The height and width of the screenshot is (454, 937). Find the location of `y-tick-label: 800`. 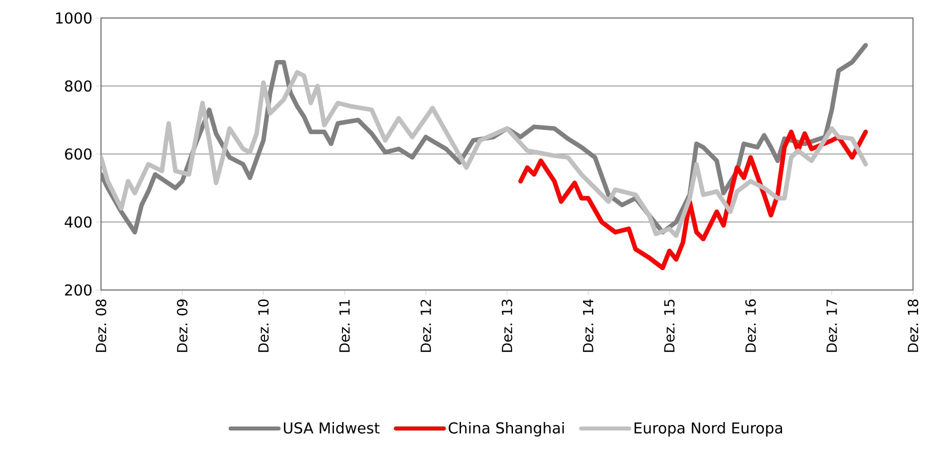

y-tick-label: 800 is located at coordinates (78, 86).